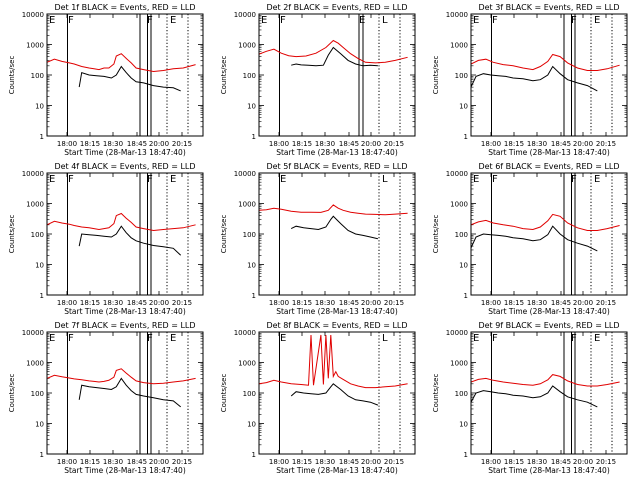 This screenshot has width=640, height=480. Describe the element at coordinates (336, 325) in the screenshot. I see `panel-title: Det 8f BLACK = Events, RED = LLD` at that location.